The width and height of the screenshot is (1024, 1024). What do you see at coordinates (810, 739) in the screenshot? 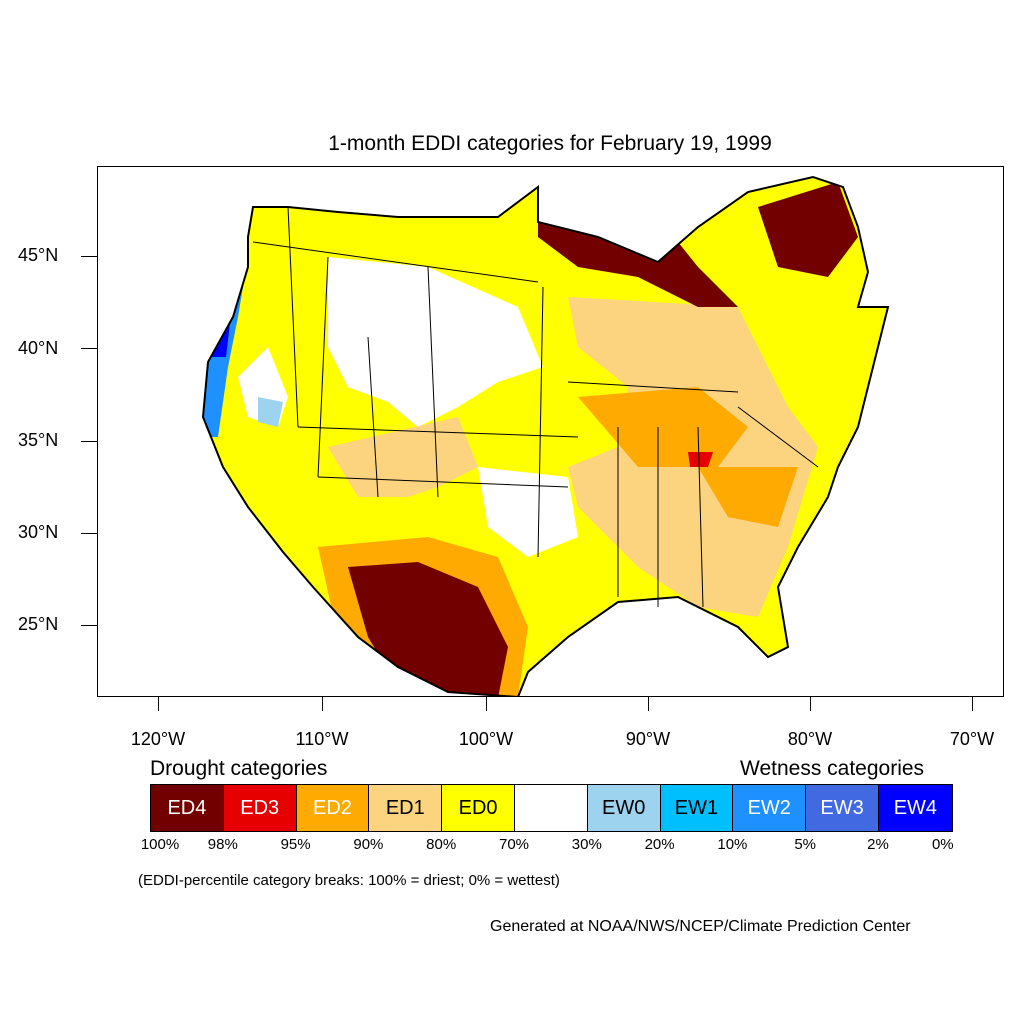
I see `lon-label-80: 80°W` at bounding box center [810, 739].